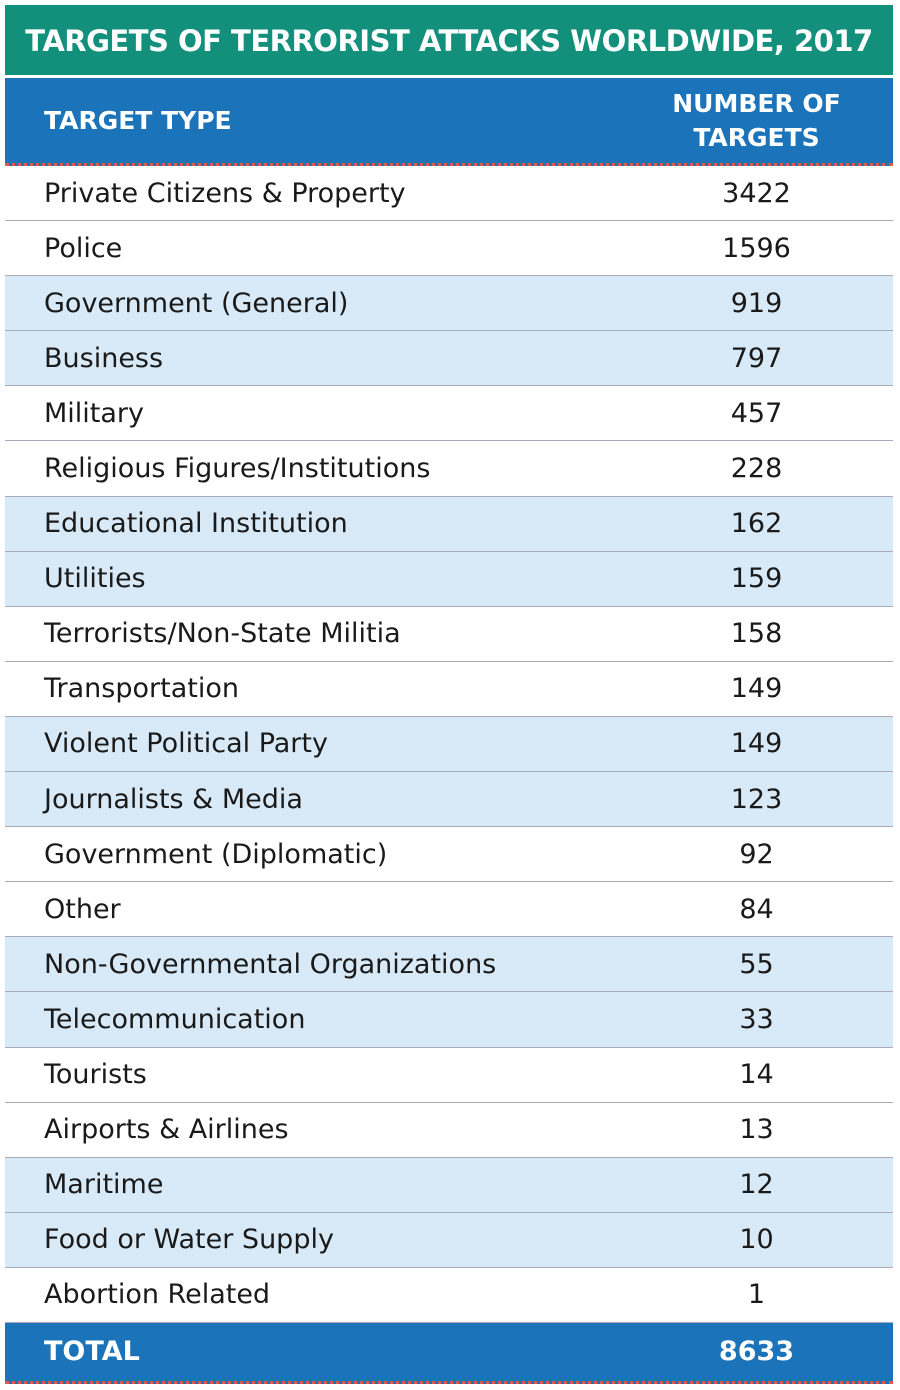 Image resolution: width=900 pixels, height=1390 pixels. What do you see at coordinates (449, 469) in the screenshot?
I see `table-row: Religious Figures/Institutions 228` at bounding box center [449, 469].